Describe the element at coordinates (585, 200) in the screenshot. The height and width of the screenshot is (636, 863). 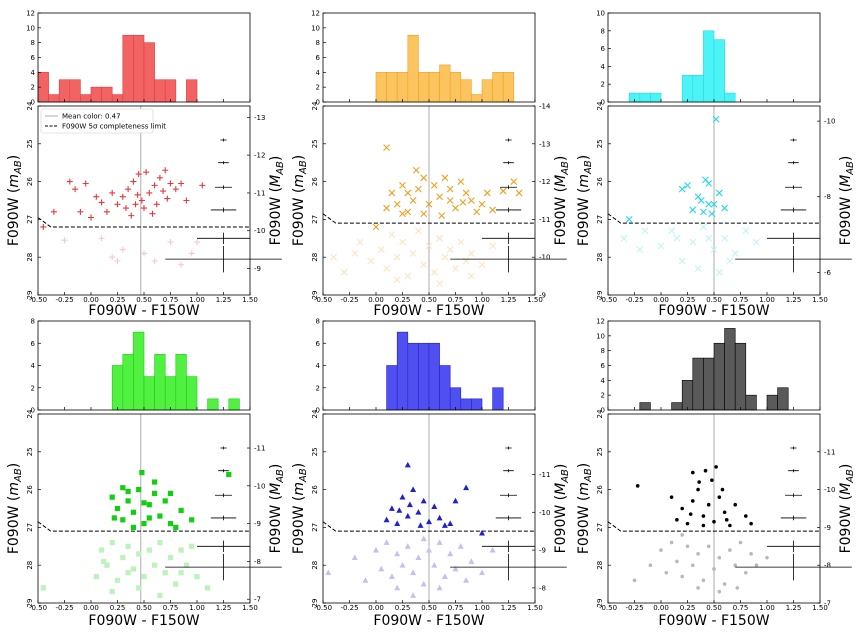
I see `y-axis-label-left: F090W (mAB)` at that location.